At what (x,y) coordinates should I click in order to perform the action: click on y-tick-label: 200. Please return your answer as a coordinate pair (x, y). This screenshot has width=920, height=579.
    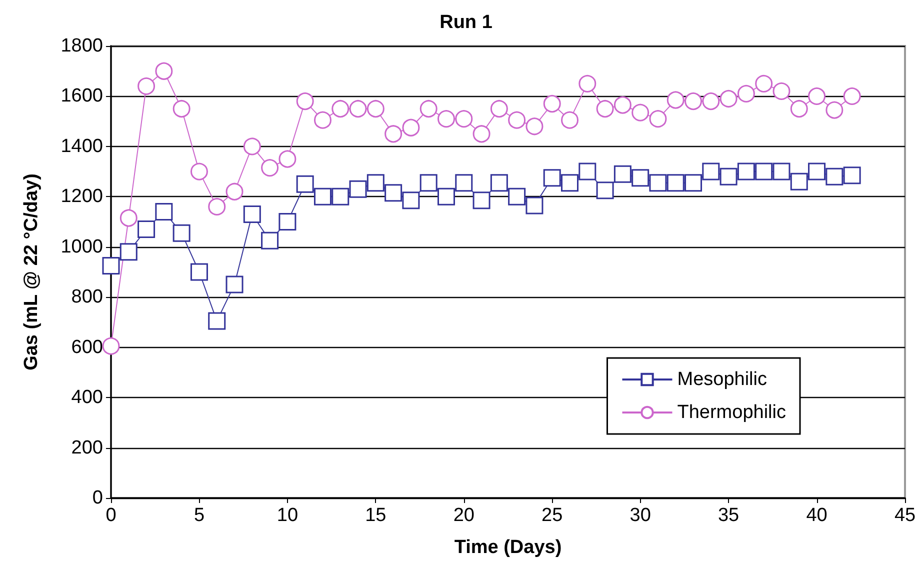
    Looking at the image, I should click on (87, 447).